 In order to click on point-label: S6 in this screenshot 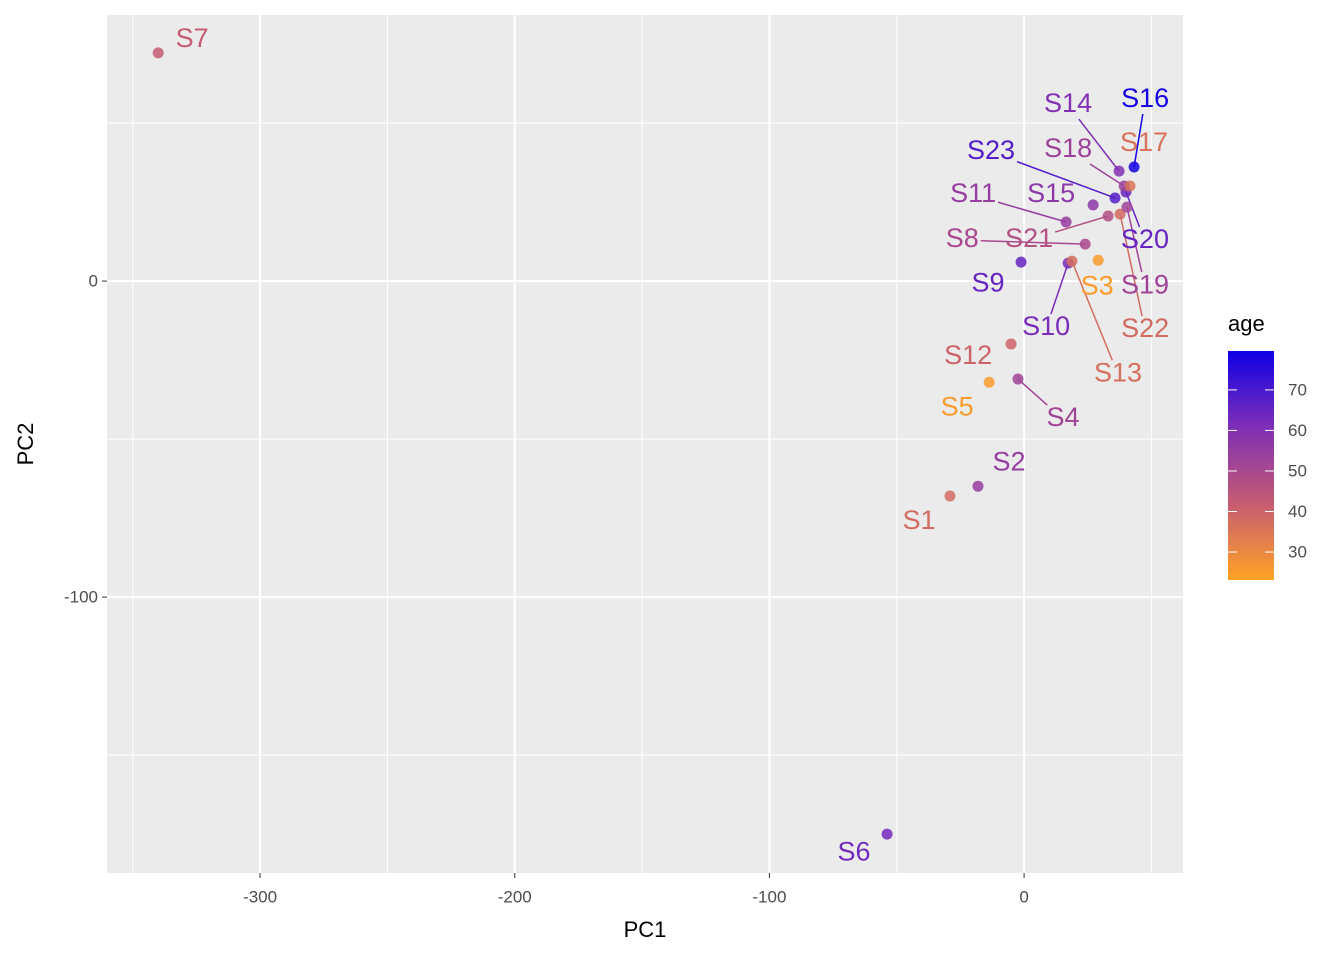, I will do `click(854, 851)`.